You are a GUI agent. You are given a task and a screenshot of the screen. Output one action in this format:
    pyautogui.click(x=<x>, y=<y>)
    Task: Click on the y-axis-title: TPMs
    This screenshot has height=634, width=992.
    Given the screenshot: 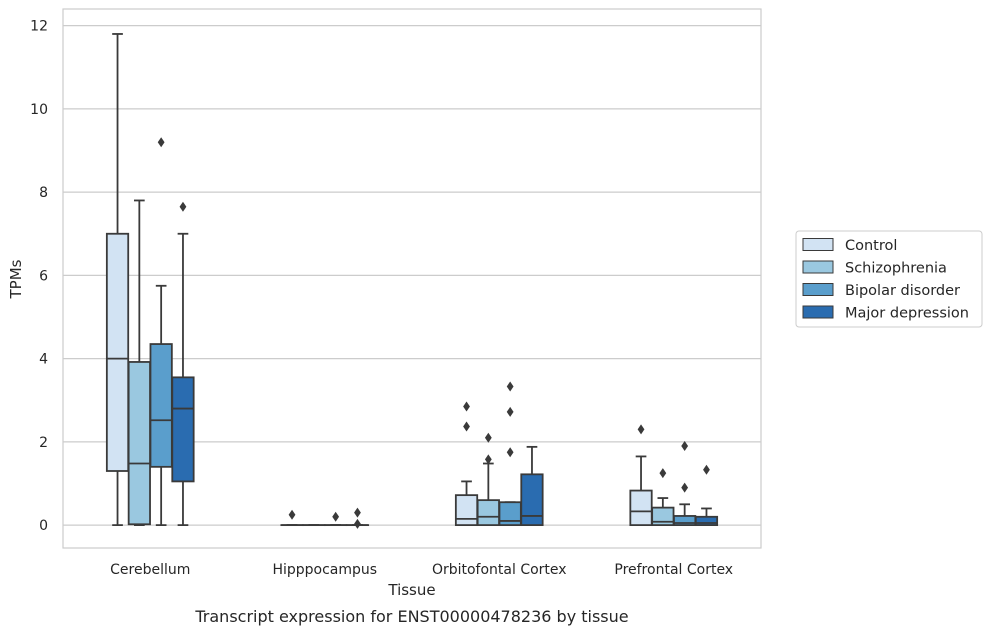 What is the action you would take?
    pyautogui.click(x=16, y=279)
    